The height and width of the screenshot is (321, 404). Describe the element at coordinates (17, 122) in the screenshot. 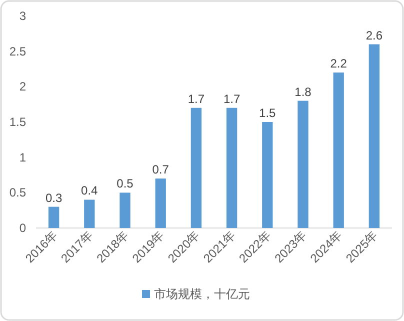

I see `y-tick-label: 1.5` at that location.